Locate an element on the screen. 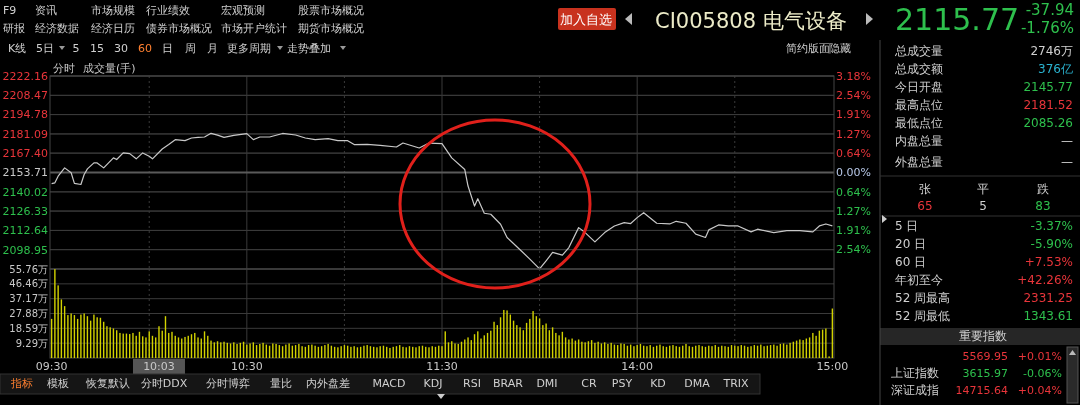 Image resolution: width=1080 pixels, height=405 pixels. text: DMA is located at coordinates (697, 383).